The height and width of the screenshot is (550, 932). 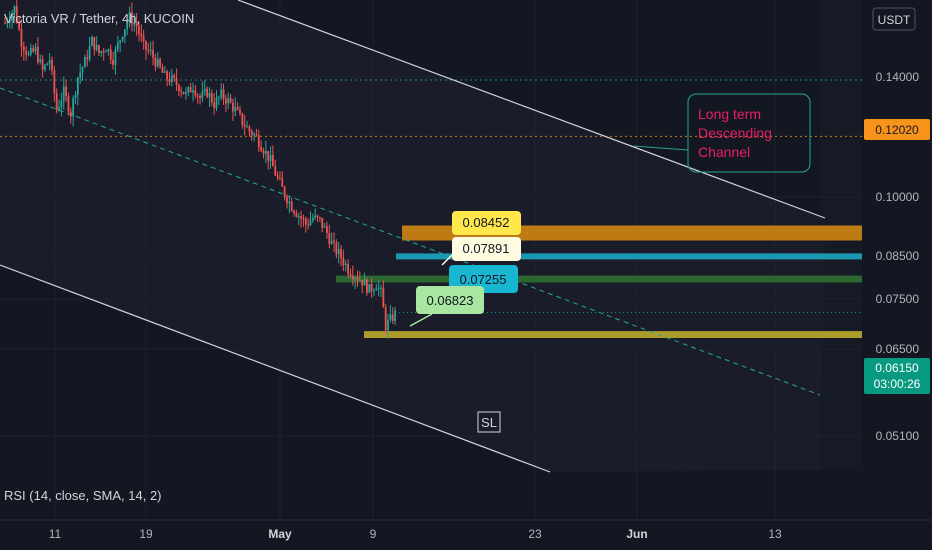 What do you see at coordinates (897, 130) in the screenshot?
I see `level-badge-label: 0.12020` at bounding box center [897, 130].